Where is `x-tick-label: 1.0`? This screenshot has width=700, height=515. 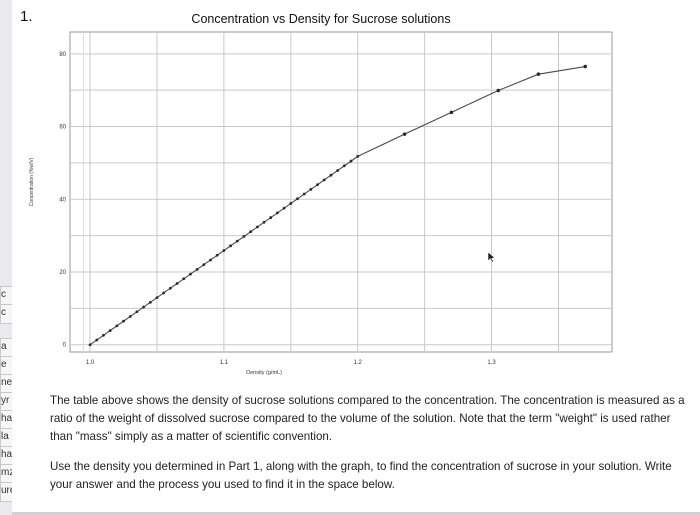 x-tick-label: 1.0 is located at coordinates (90, 363).